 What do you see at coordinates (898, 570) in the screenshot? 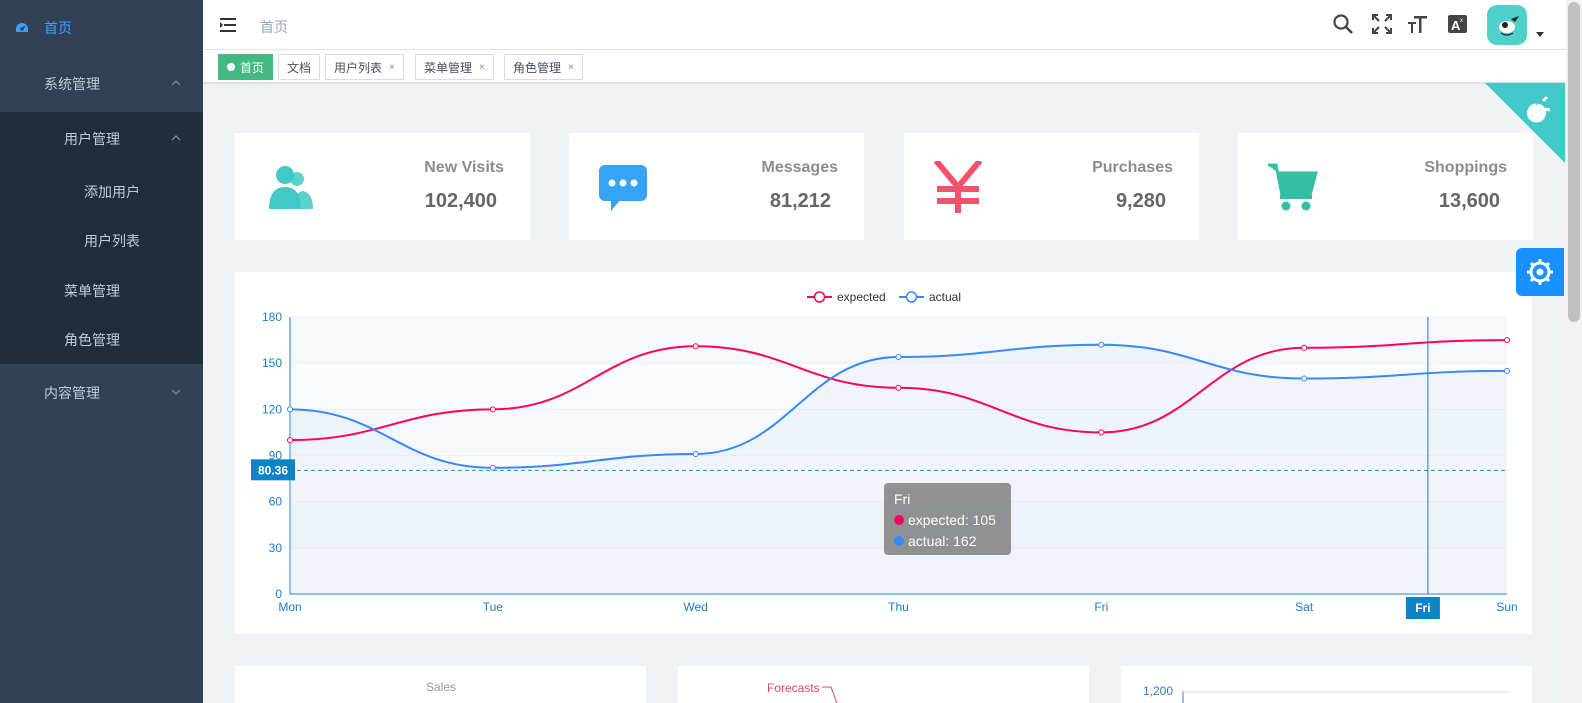
I see `grid-band` at bounding box center [898, 570].